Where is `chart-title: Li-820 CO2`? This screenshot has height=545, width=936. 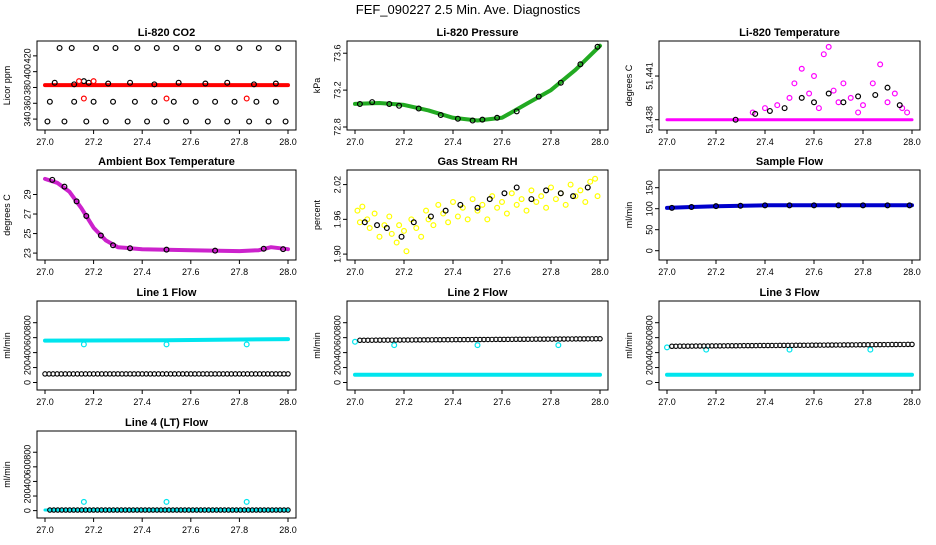
chart-title: Li-820 CO2 is located at coordinates (166, 33).